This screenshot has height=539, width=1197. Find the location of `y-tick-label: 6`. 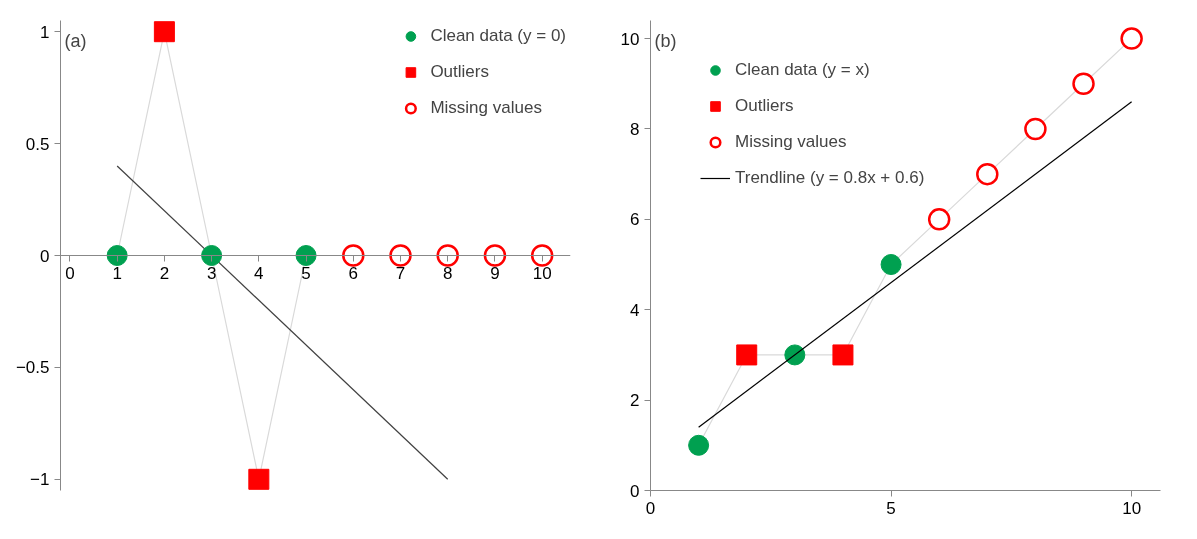

y-tick-label: 6 is located at coordinates (635, 220).